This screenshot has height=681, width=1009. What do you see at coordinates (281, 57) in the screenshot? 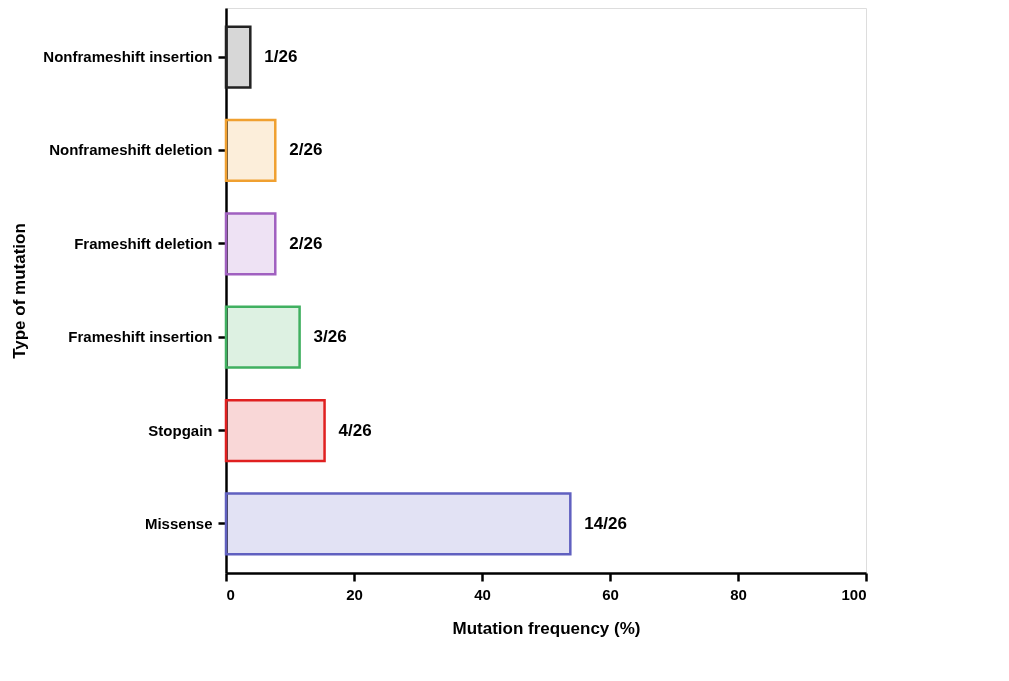
I see `data-label: 1/26` at bounding box center [281, 57].